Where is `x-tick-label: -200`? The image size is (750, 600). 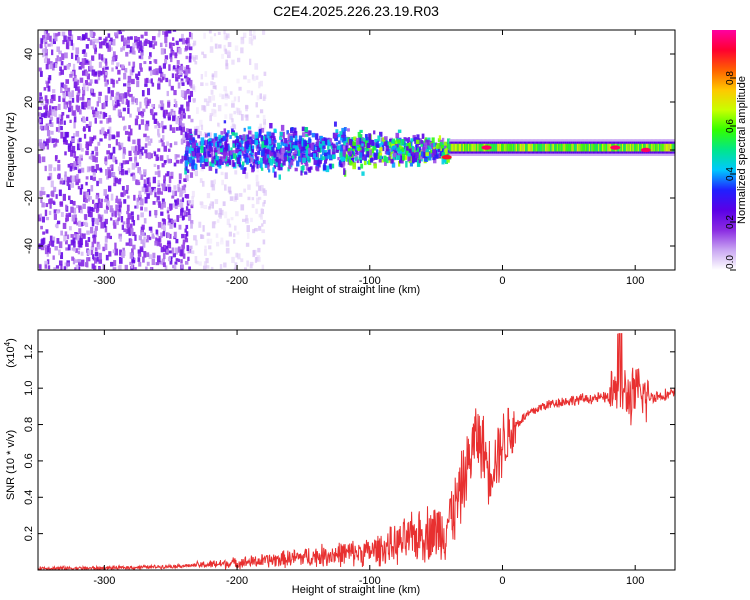 x-tick-label: -200 is located at coordinates (237, 581).